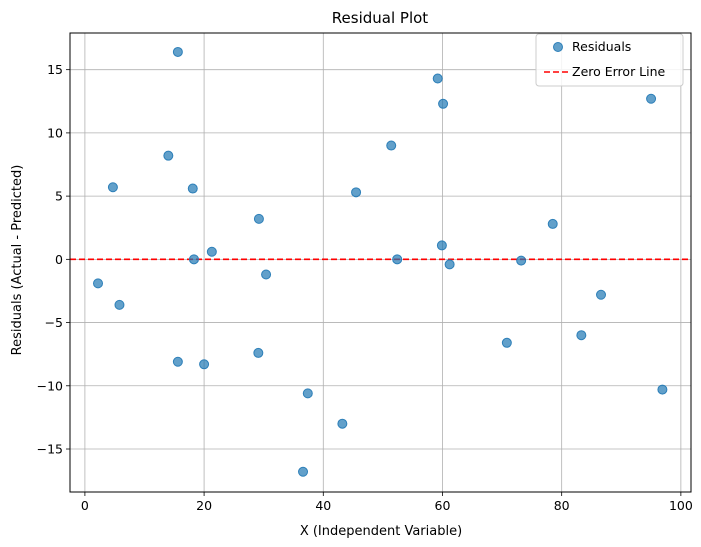 The image size is (701, 547). I want to click on x-tick-label: 100, so click(681, 505).